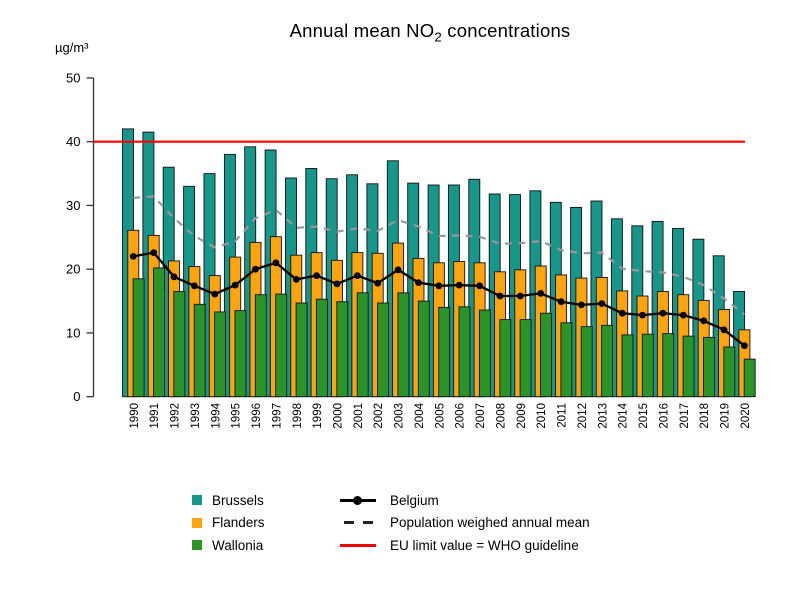 The image size is (800, 600). Describe the element at coordinates (744, 346) in the screenshot. I see `belgium-point-2020` at that location.